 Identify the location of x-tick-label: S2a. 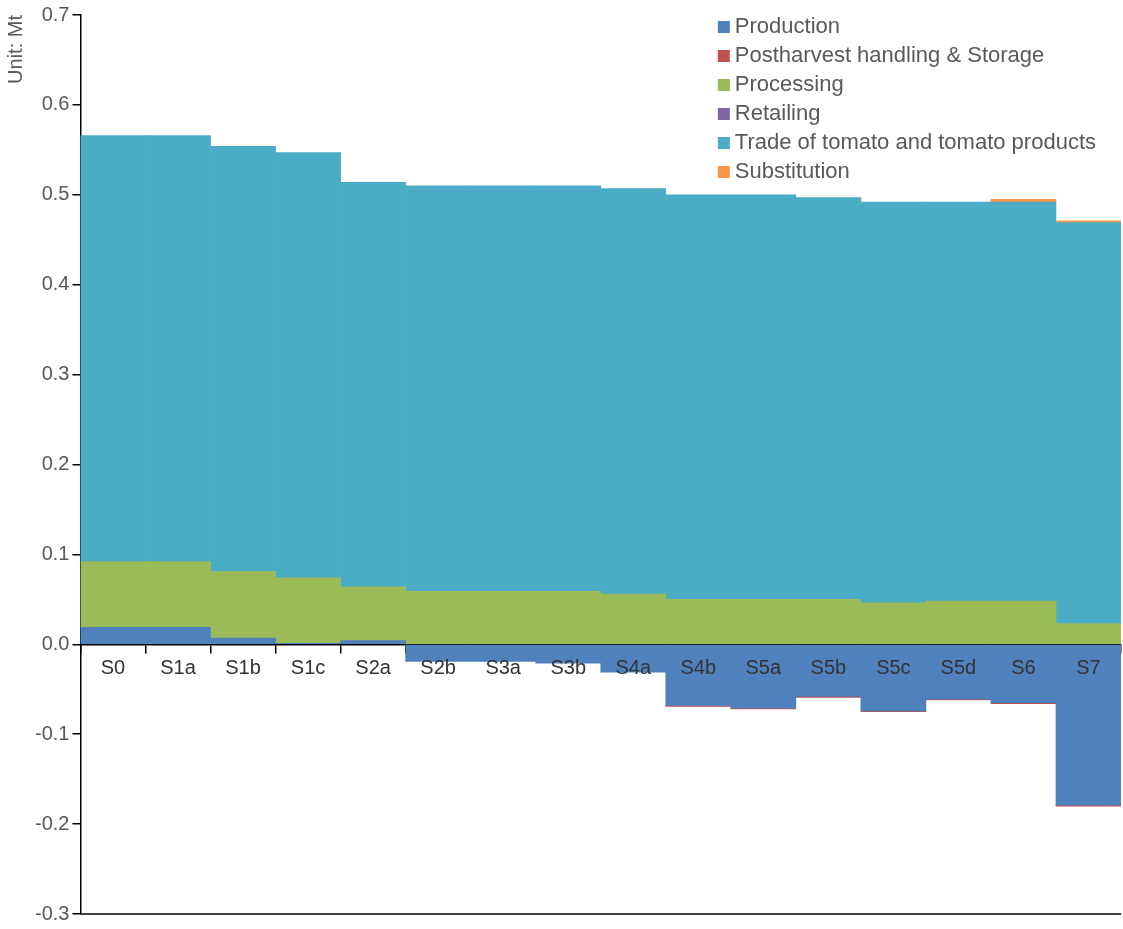
(373, 666).